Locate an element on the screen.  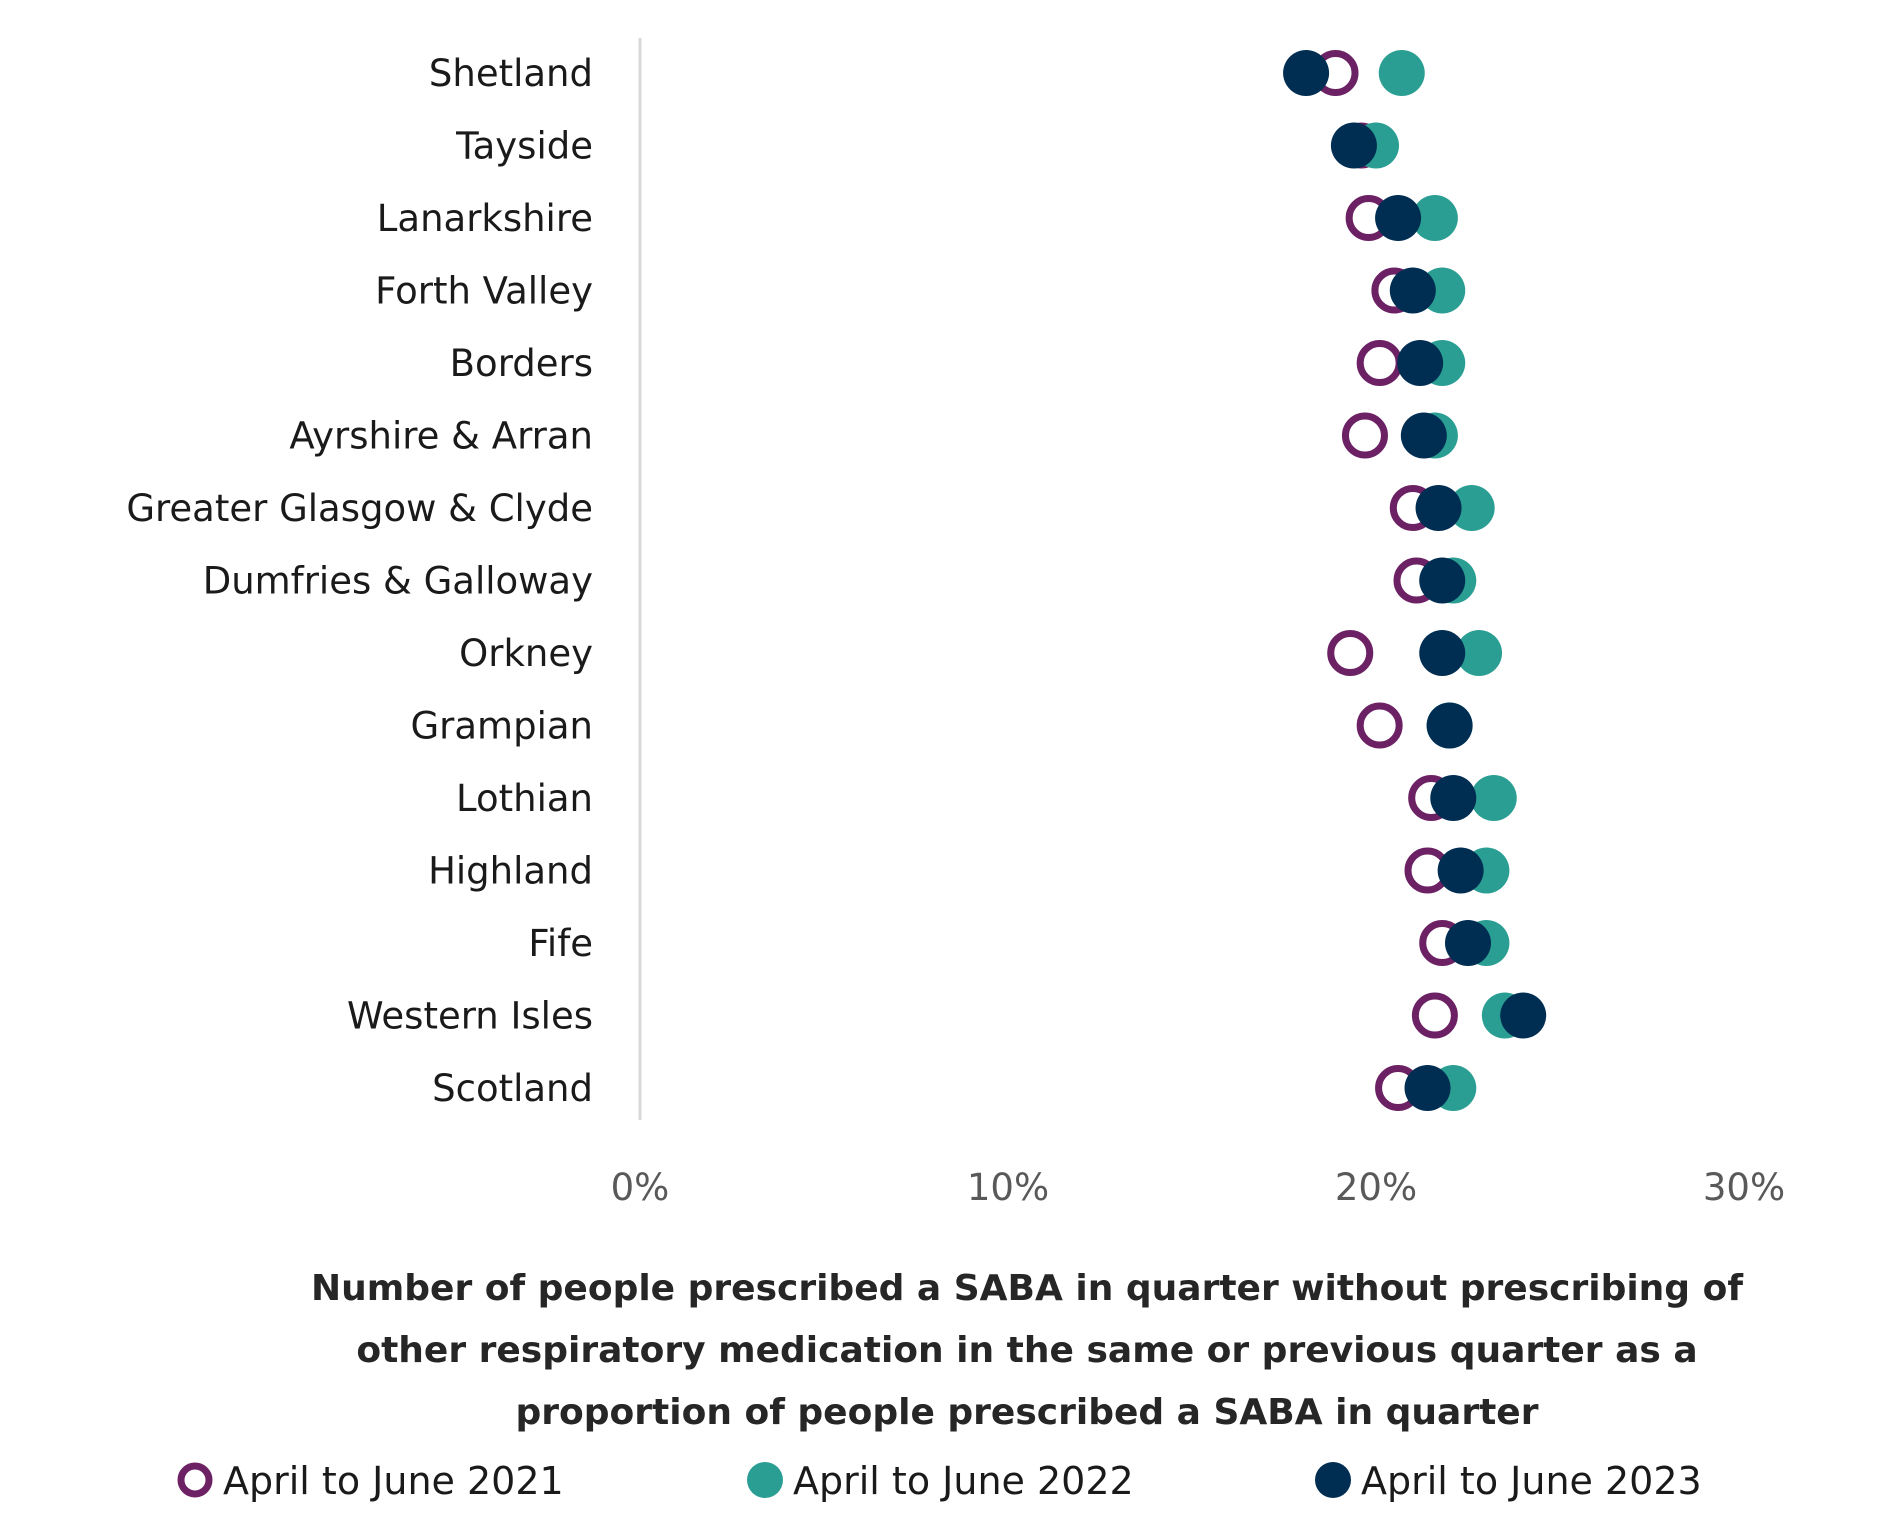
category-label: Western Isles is located at coordinates (470, 1016).